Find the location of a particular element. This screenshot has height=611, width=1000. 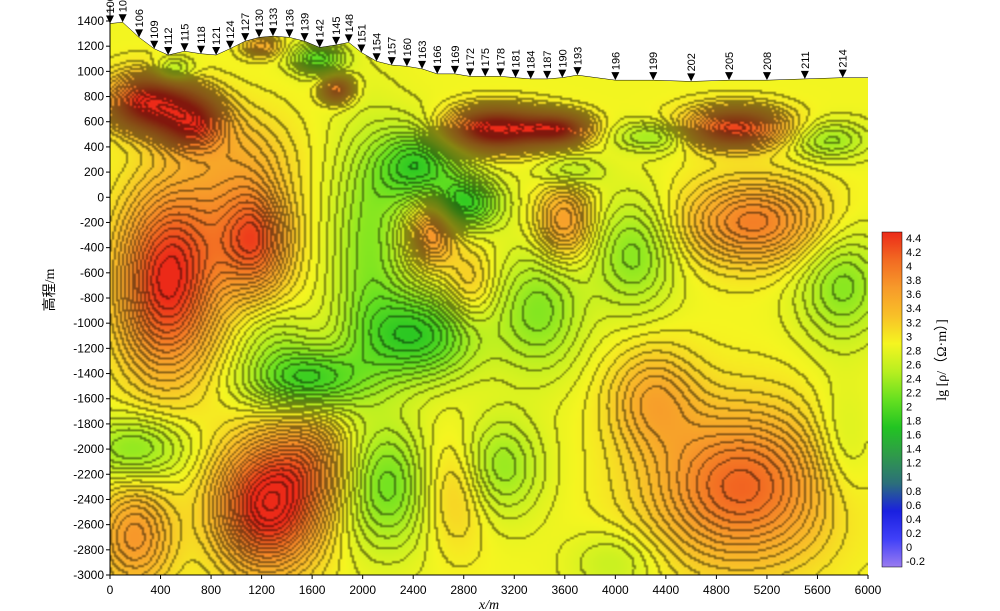

station-label: 178 is located at coordinates (501, 57).